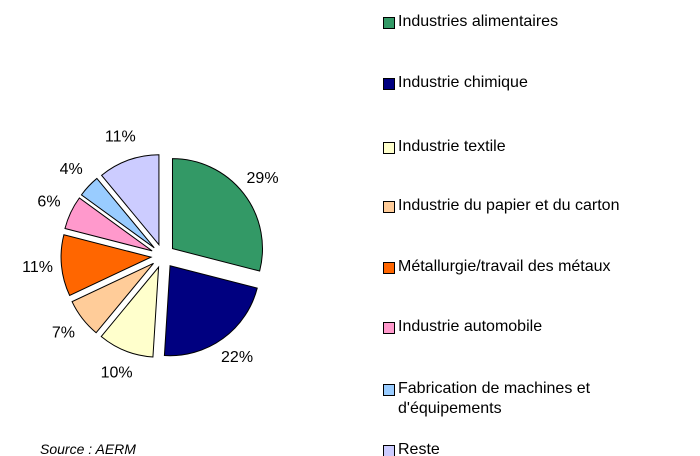  I want to click on legend-item: Fabrication de machines et d'équipements, so click(538, 399).